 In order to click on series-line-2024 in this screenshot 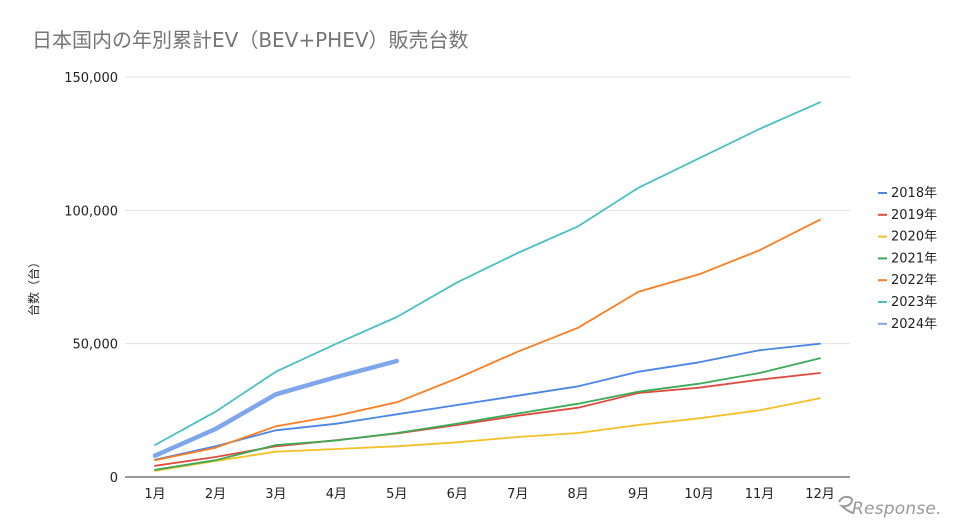, I will do `click(276, 408)`.